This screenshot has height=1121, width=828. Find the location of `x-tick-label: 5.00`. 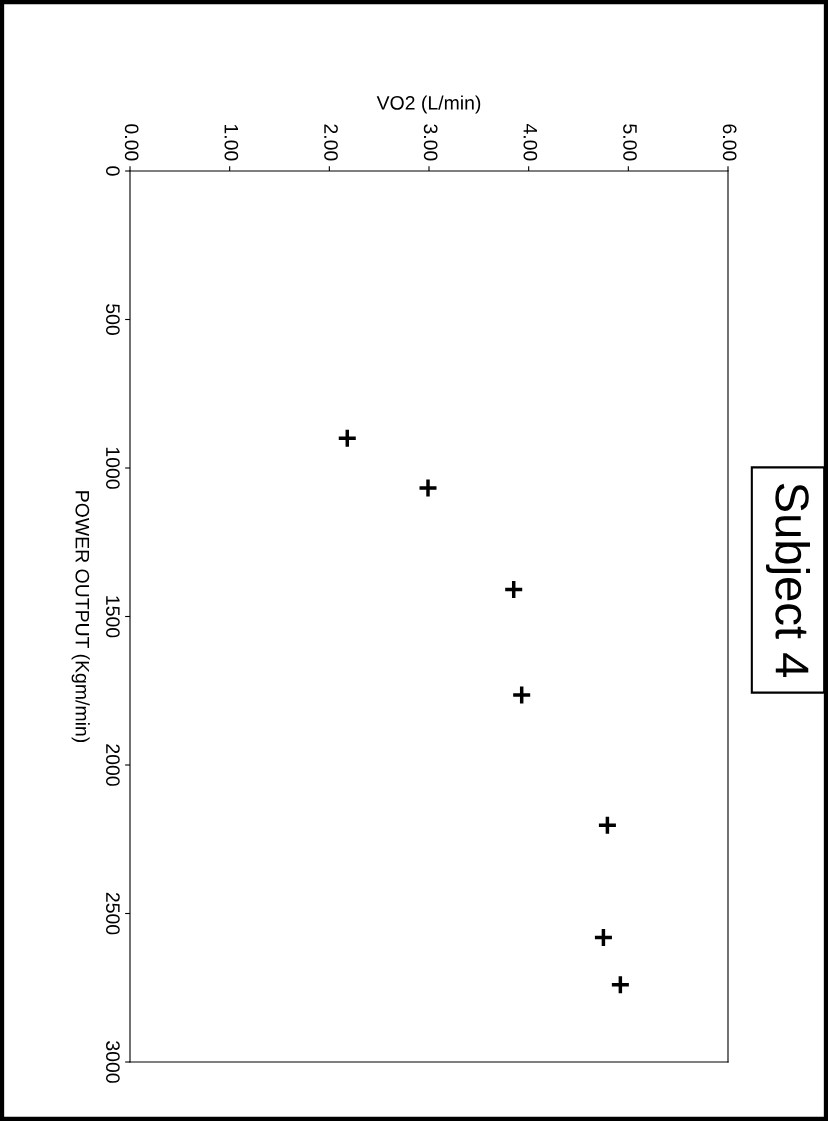

x-tick-label: 5.00 is located at coordinates (630, 142).